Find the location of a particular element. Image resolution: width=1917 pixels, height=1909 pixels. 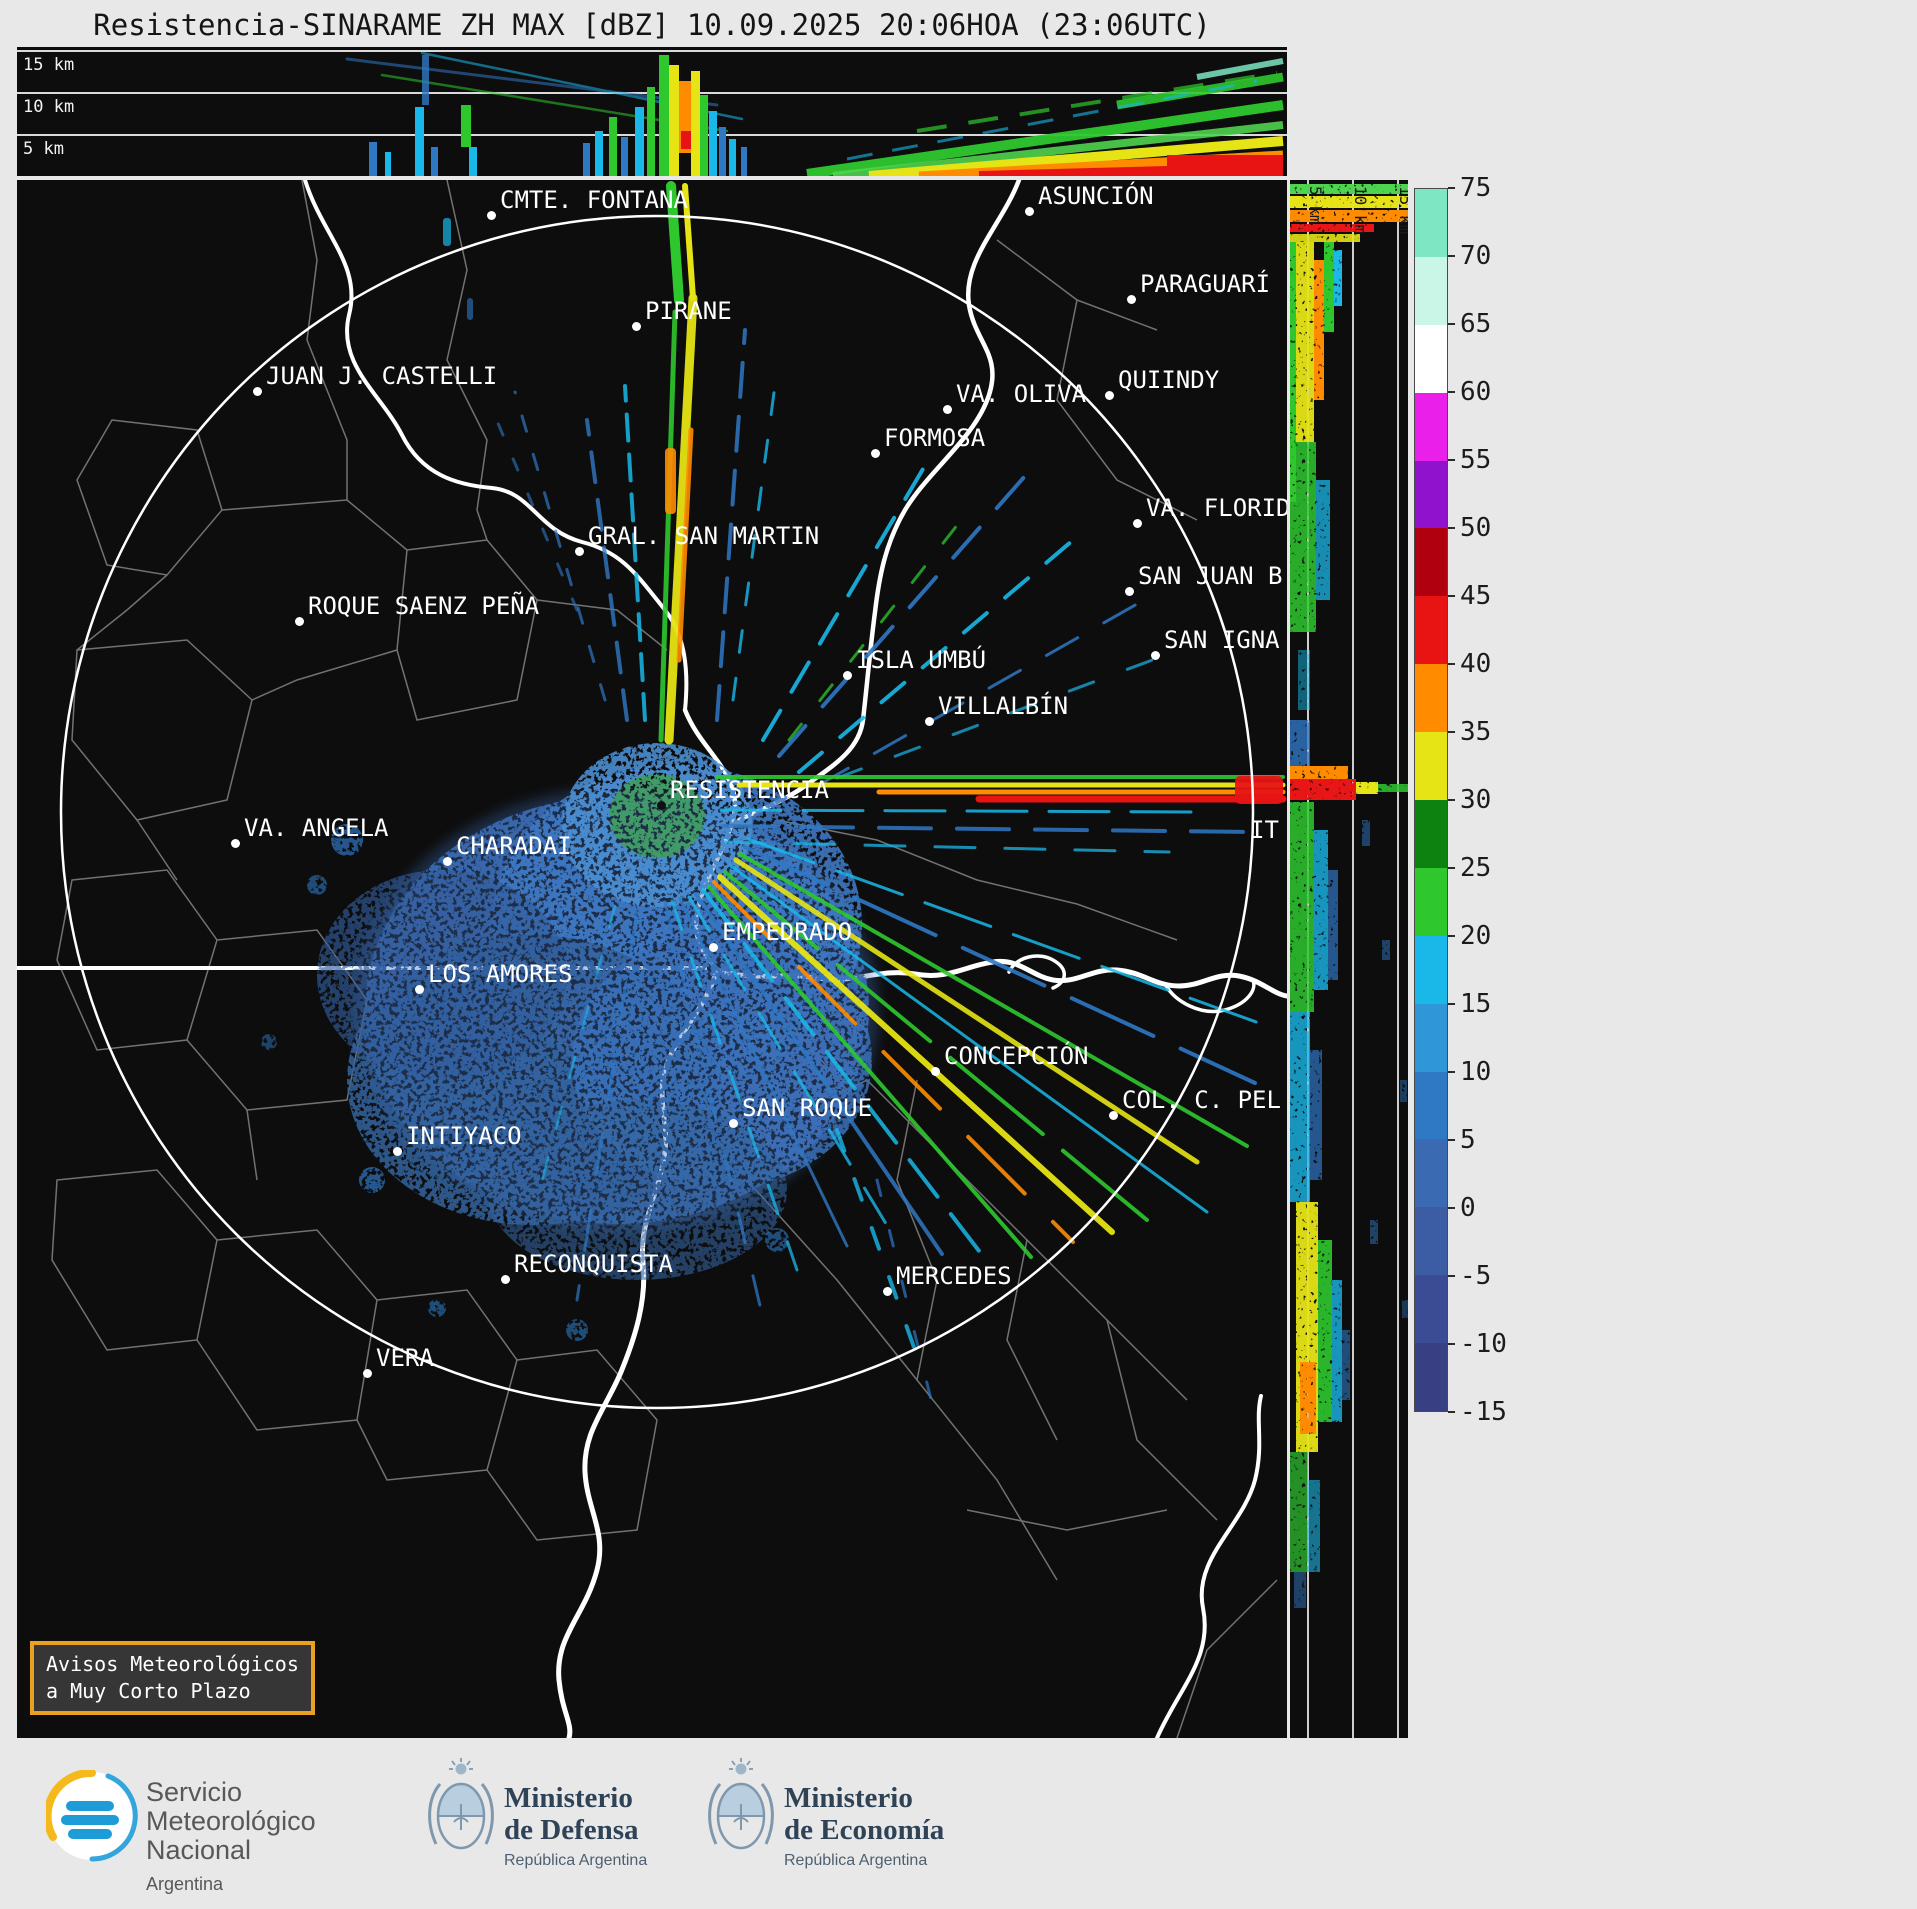

city-label: ASUNCIÓN is located at coordinates (1096, 196).